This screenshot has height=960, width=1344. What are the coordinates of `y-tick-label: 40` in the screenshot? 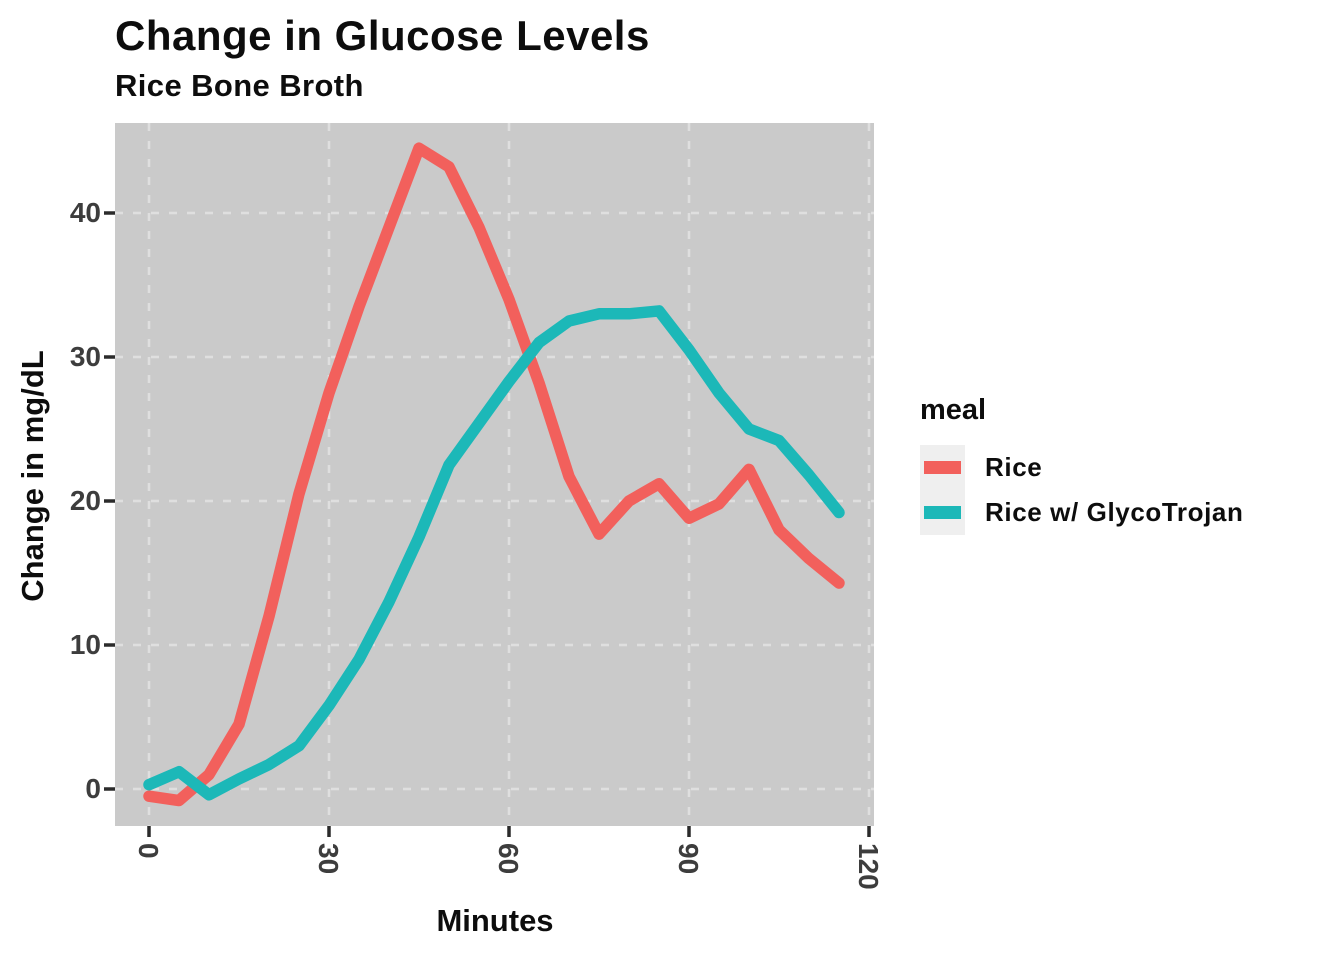 It's located at (85, 212).